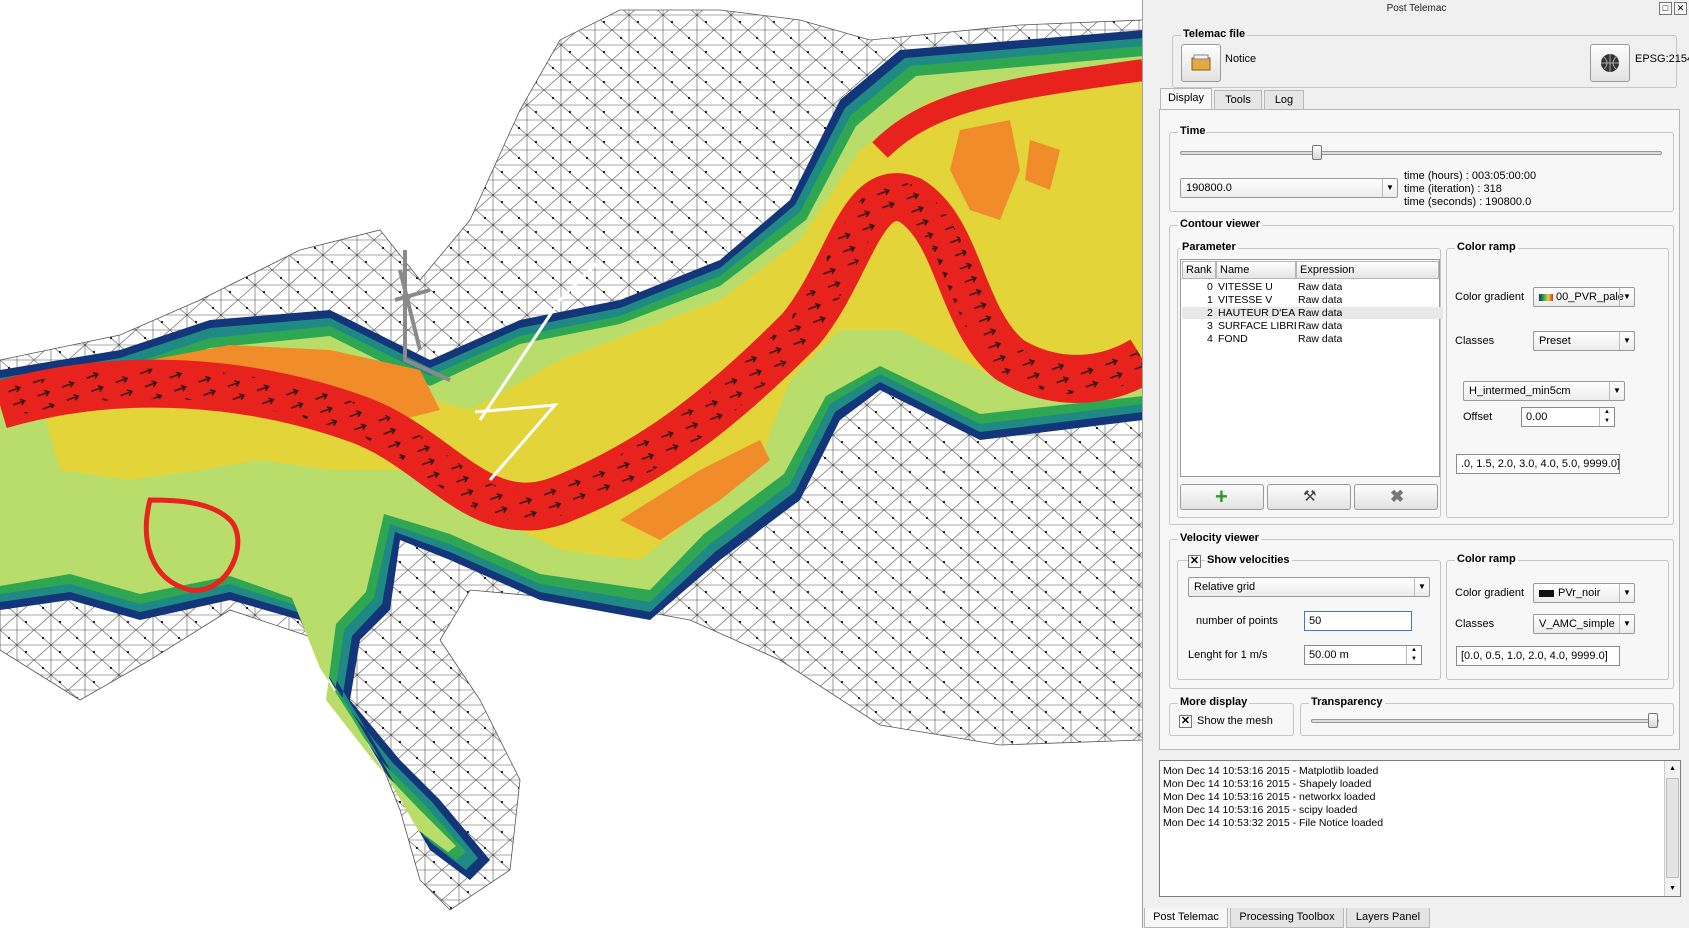 Image resolution: width=1689 pixels, height=928 pixels. I want to click on column-rank: Rank, so click(1199, 270).